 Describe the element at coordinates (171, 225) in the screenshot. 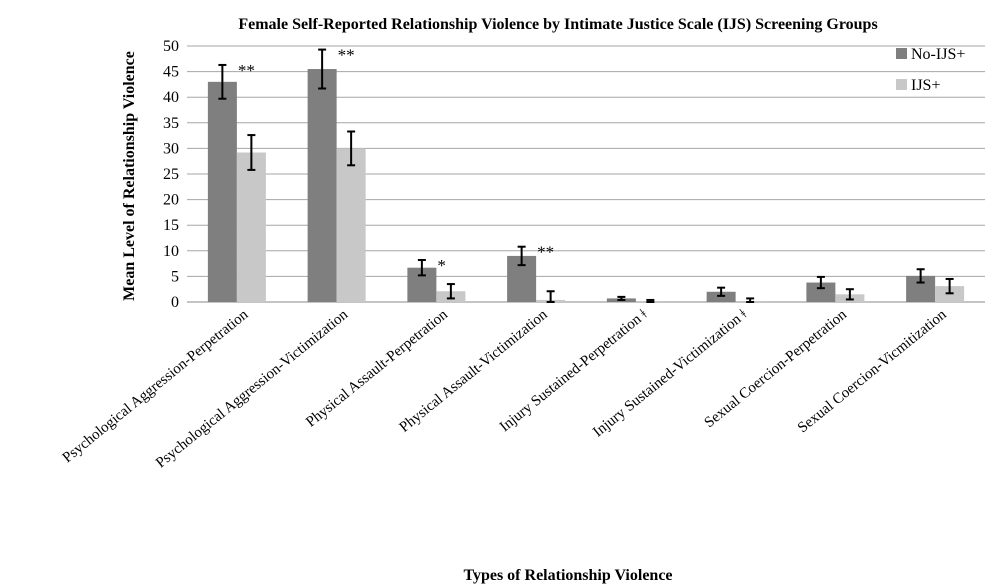

I see `y-tick-label: 15` at that location.